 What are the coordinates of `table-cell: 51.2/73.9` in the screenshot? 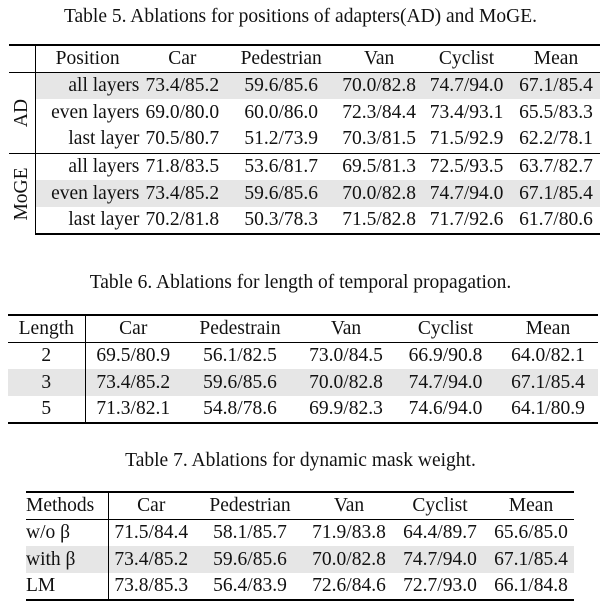 It's located at (281, 139).